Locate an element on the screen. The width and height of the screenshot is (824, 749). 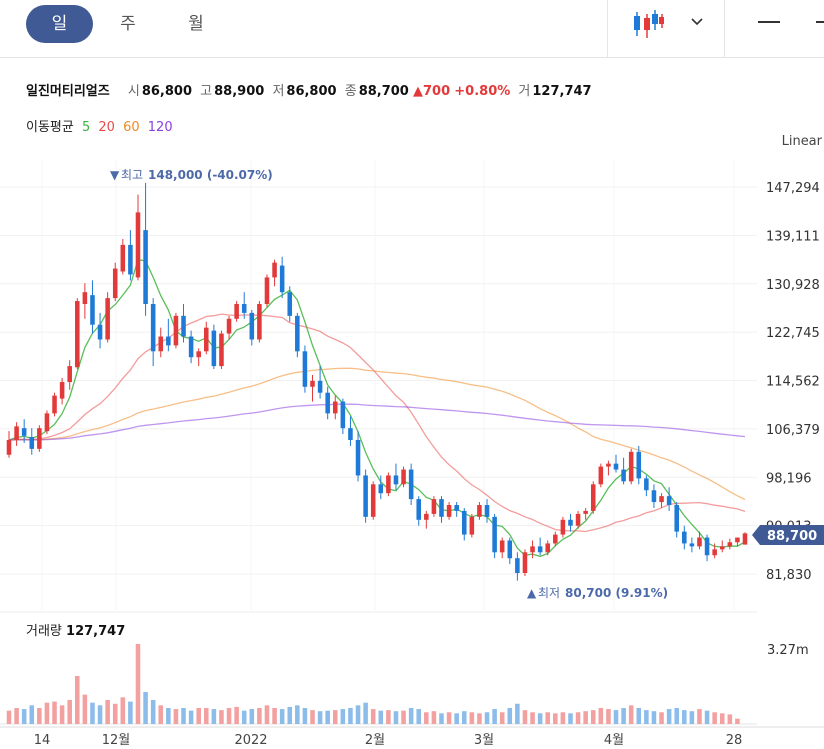
price-tick-label: 98,196 is located at coordinates (789, 478).